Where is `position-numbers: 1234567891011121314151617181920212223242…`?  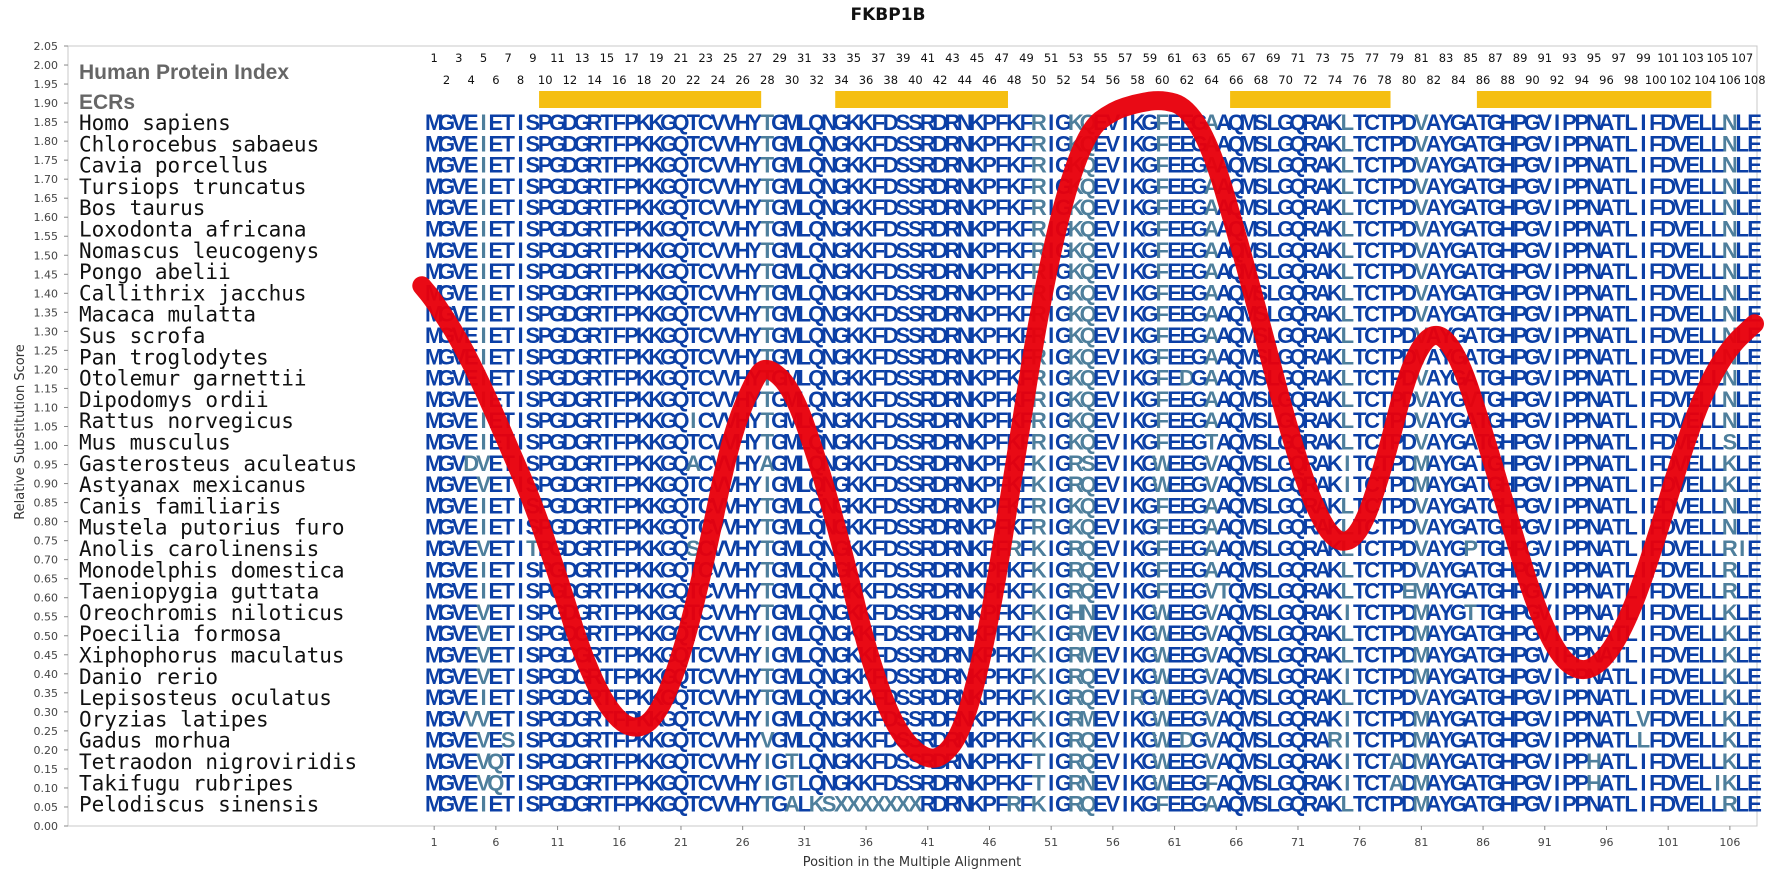 position-numbers: 1234567891011121314151617181920212223242… is located at coordinates (1098, 69).